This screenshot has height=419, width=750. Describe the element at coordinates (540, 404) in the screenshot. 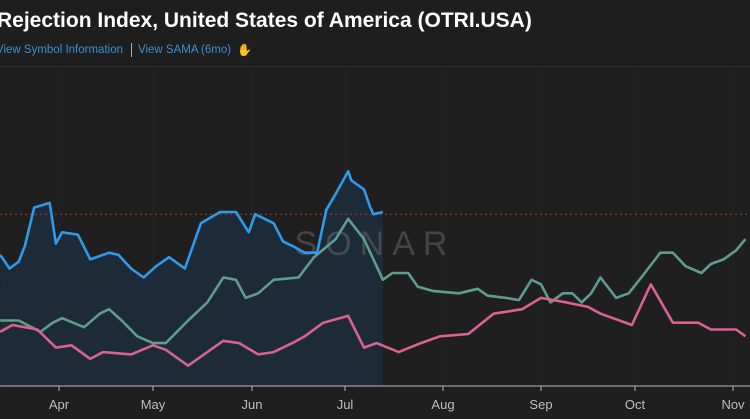

I see `x-tick-label: Sep` at that location.